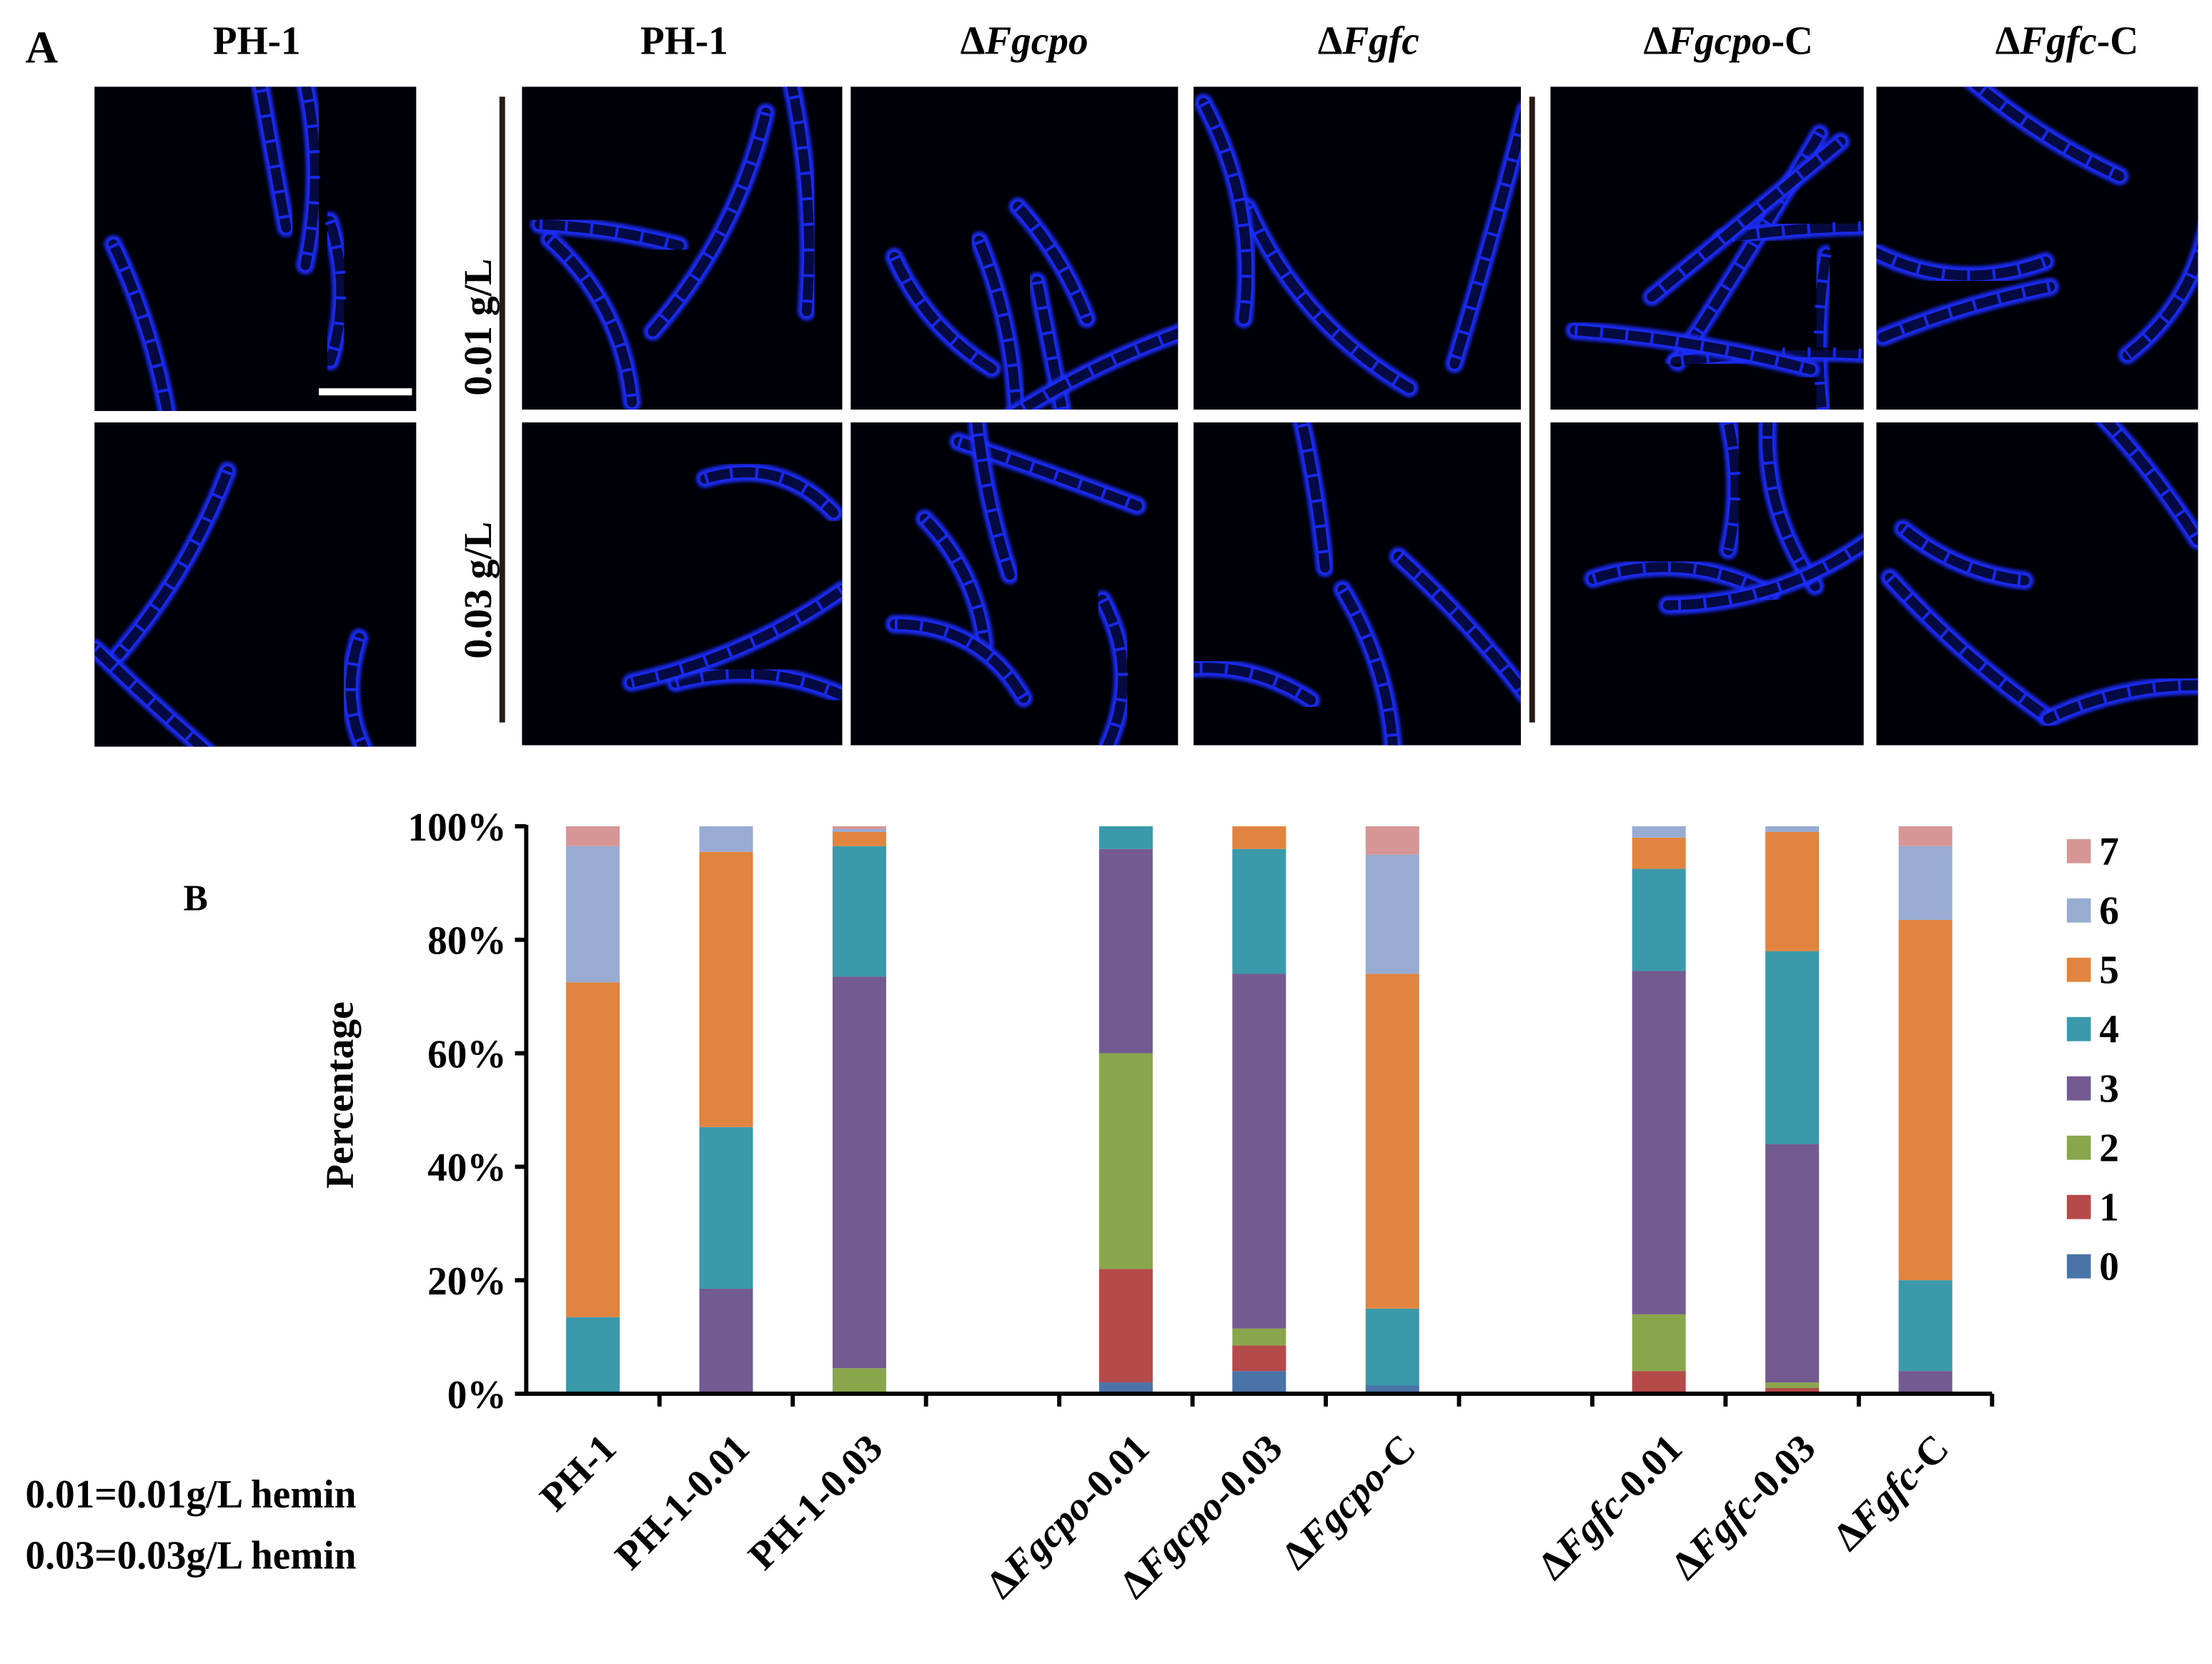 The height and width of the screenshot is (1664, 2212). I want to click on y-tick-label: 100%, so click(456, 828).